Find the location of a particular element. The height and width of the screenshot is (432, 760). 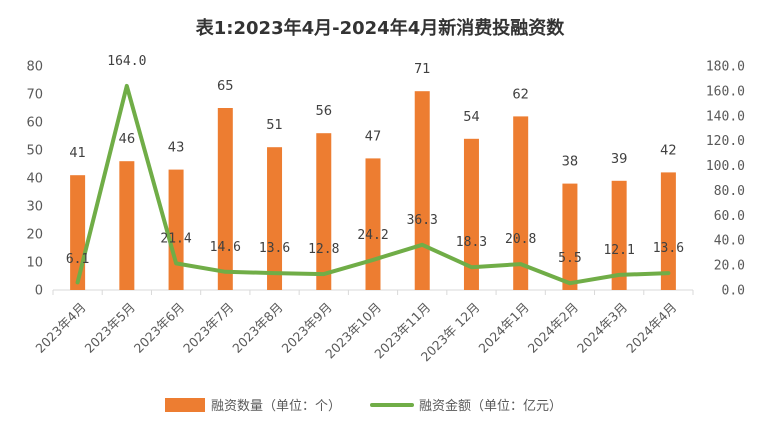

bar-data-label: 43 is located at coordinates (176, 148).